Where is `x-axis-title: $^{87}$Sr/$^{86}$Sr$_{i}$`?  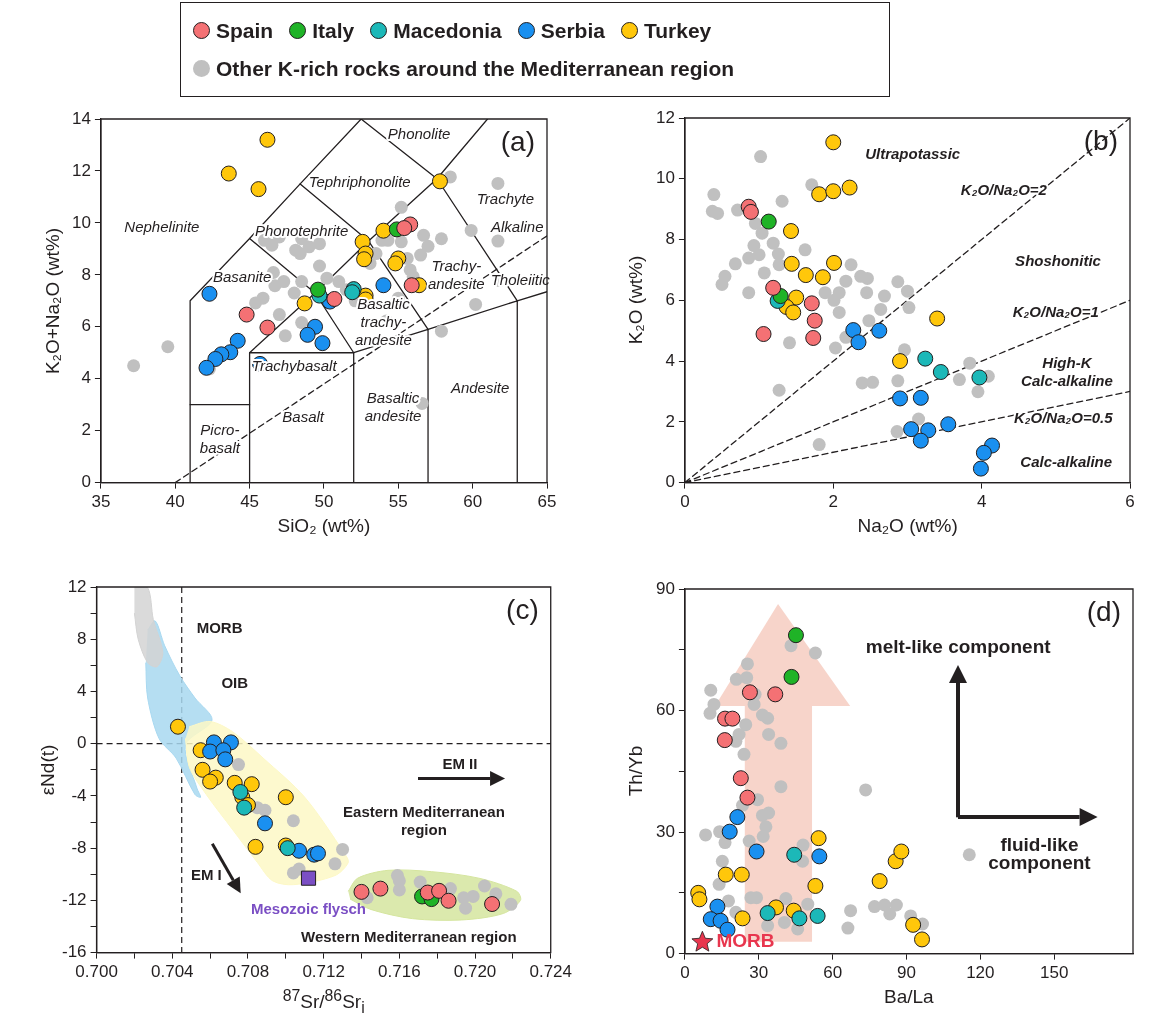 x-axis-title: $^{87}$Sr/$^{86}$Sr$_{i}$ is located at coordinates (323, 1001).